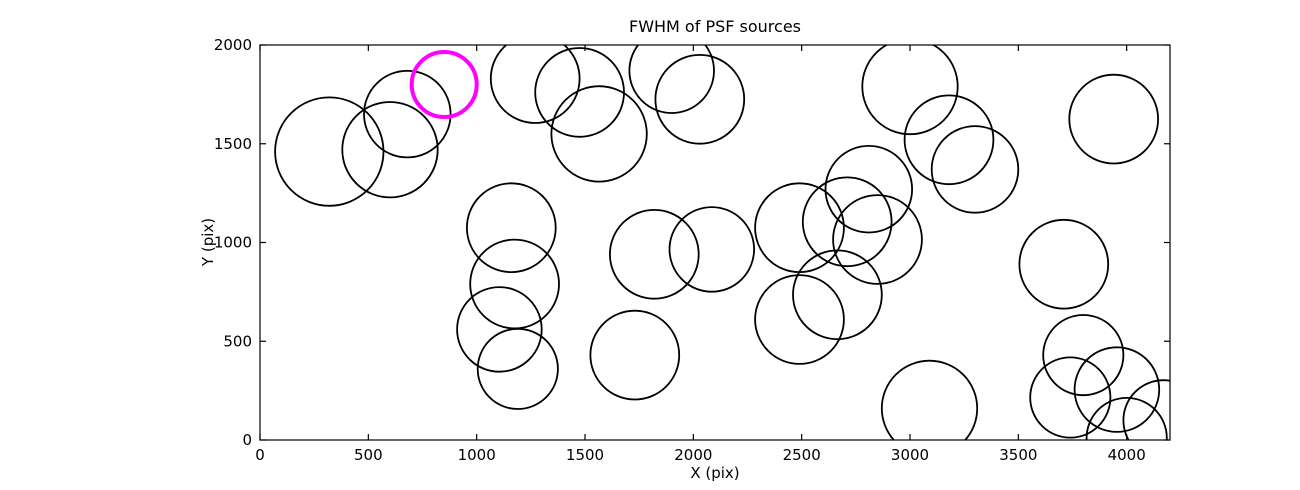 Image resolution: width=1300 pixels, height=490 pixels. I want to click on highlighted-psf-source-circle, so click(444, 84).